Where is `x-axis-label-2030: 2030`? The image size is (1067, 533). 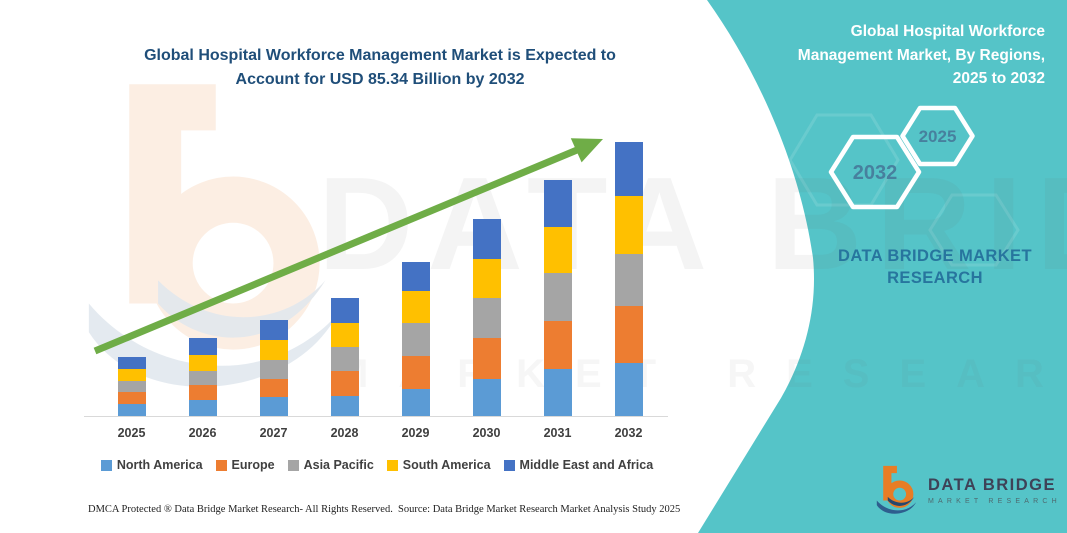 x-axis-label-2030: 2030 is located at coordinates (486, 433).